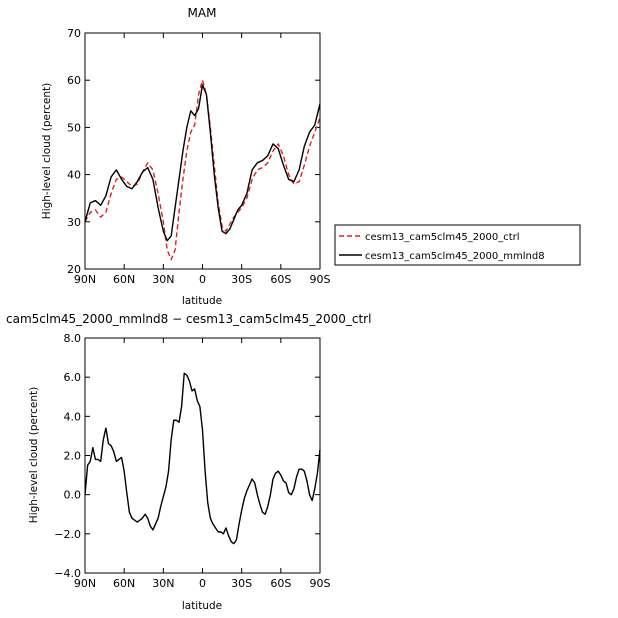 This screenshot has height=618, width=618. What do you see at coordinates (74, 222) in the screenshot?
I see `y-tick-label: 30` at bounding box center [74, 222].